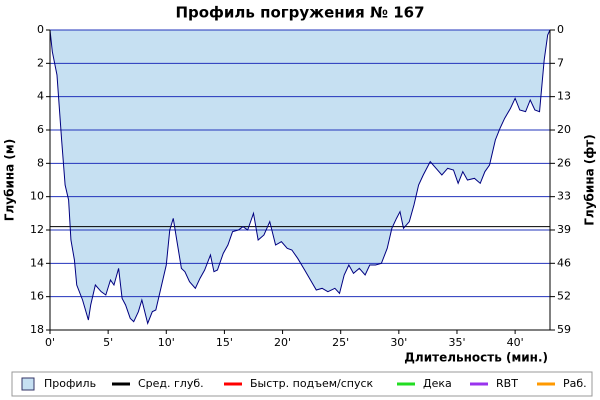  What do you see at coordinates (50, 342) in the screenshot?
I see `x-tick-label: 0'` at bounding box center [50, 342].